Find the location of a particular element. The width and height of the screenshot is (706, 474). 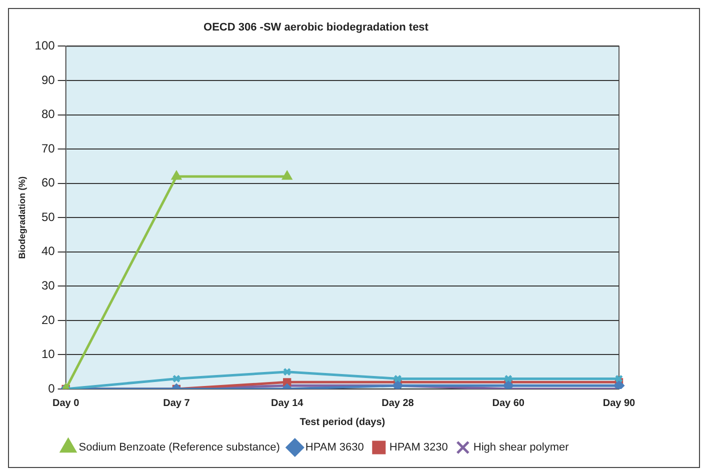

x-tick-label: Day 60 is located at coordinates (508, 403).